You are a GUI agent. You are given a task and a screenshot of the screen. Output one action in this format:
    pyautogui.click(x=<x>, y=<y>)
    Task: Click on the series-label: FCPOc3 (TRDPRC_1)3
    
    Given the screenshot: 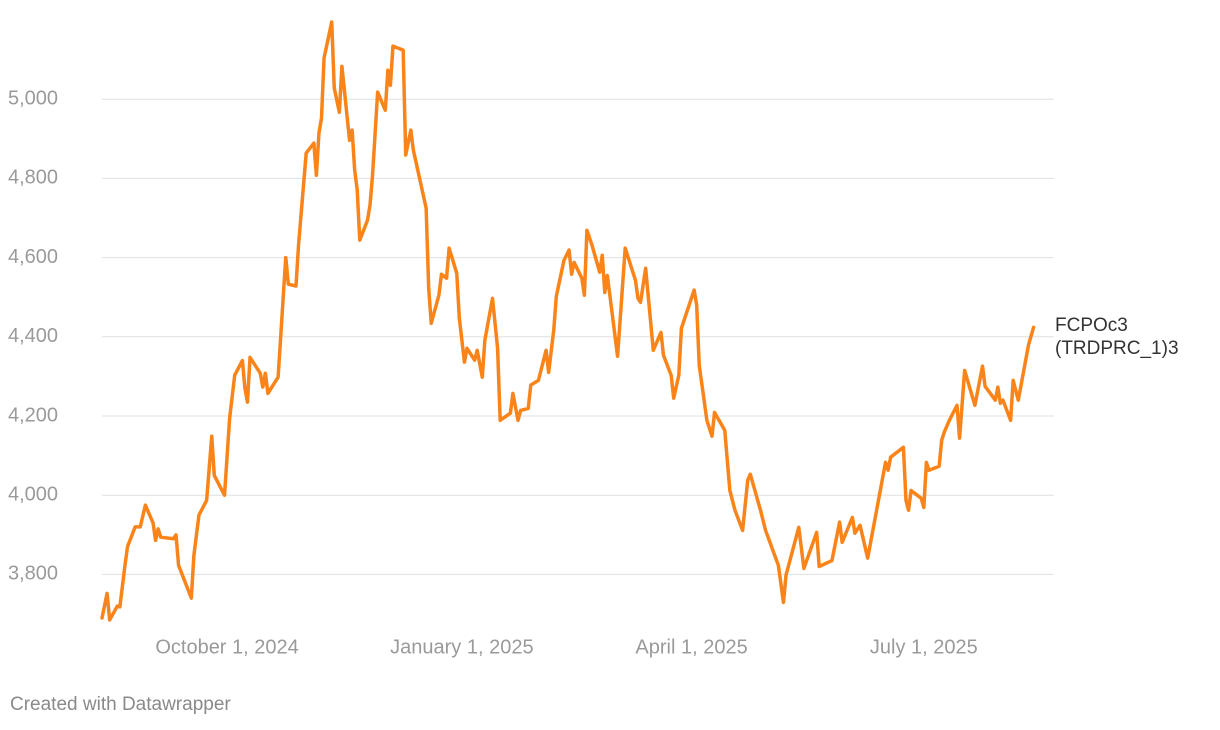 What is the action you would take?
    pyautogui.click(x=1117, y=337)
    